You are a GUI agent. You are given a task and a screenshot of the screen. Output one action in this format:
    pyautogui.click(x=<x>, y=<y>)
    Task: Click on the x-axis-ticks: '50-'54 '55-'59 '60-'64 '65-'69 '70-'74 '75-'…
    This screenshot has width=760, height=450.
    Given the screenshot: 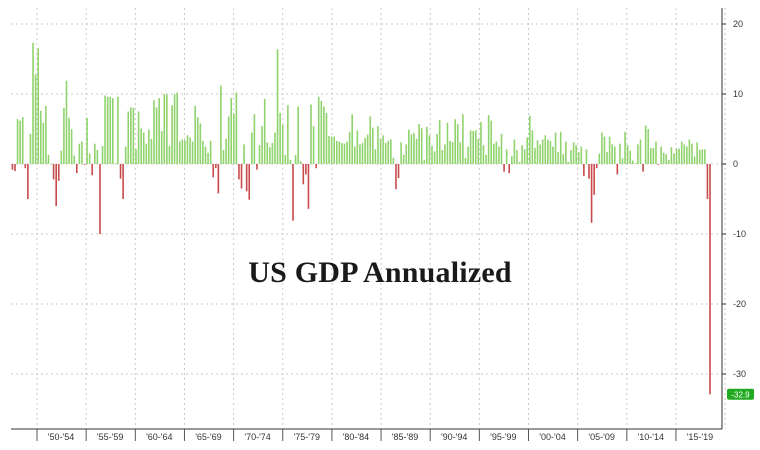 What is the action you would take?
    pyautogui.click(x=374, y=435)
    